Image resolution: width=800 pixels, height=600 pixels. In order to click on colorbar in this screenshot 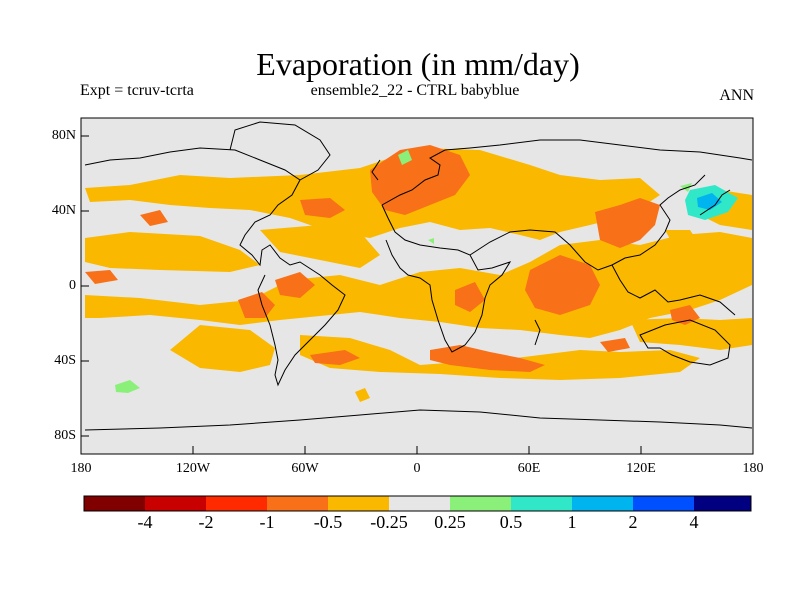, I will do `click(417, 503)`.